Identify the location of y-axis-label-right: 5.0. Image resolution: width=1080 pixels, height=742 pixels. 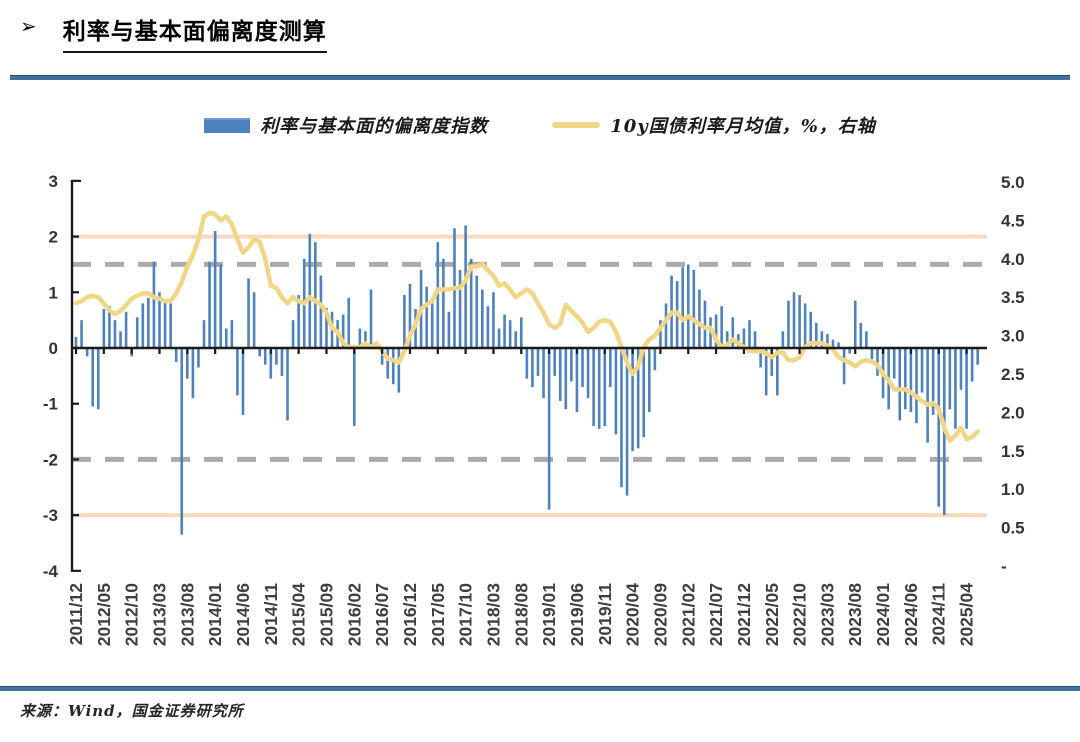
(1013, 182).